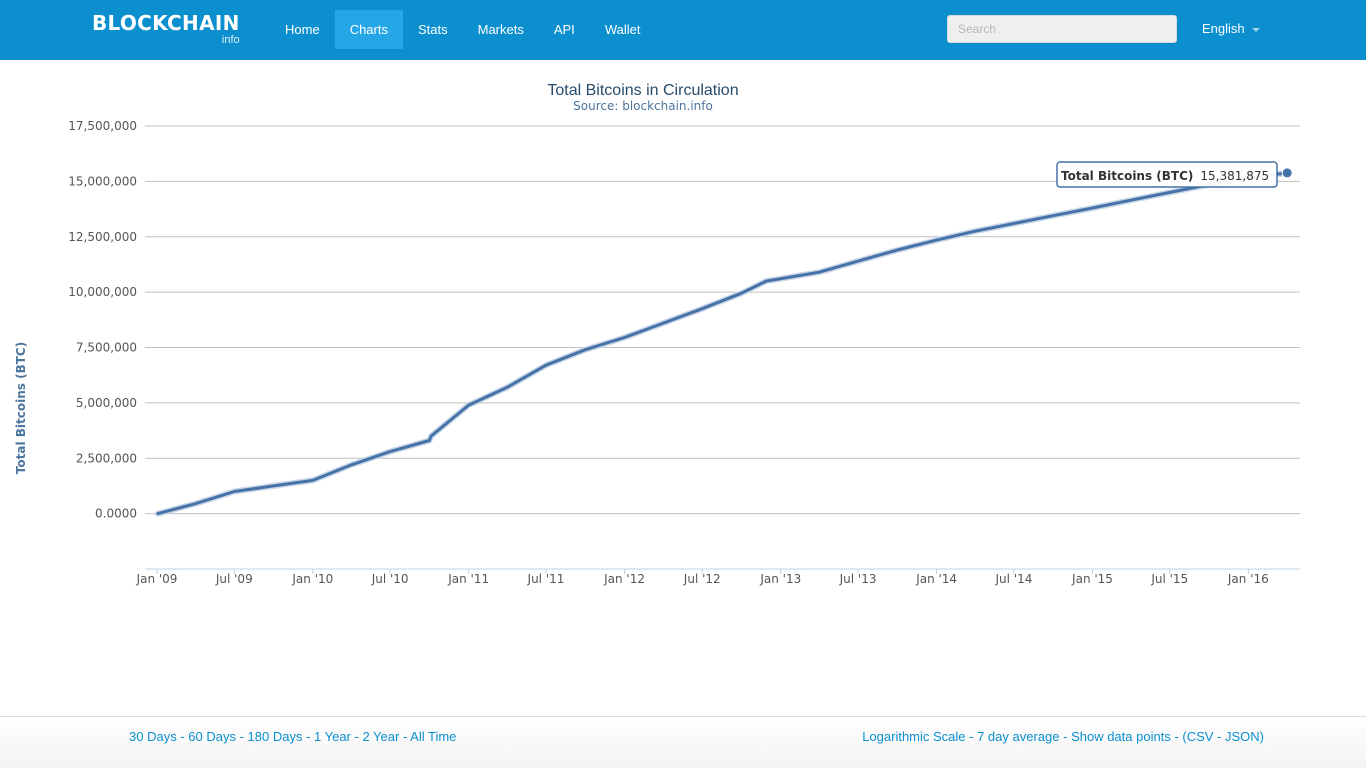 The image size is (1366, 768). I want to click on tooltip: Total Bitcoins (BTC) 15,381,875, so click(1167, 174).